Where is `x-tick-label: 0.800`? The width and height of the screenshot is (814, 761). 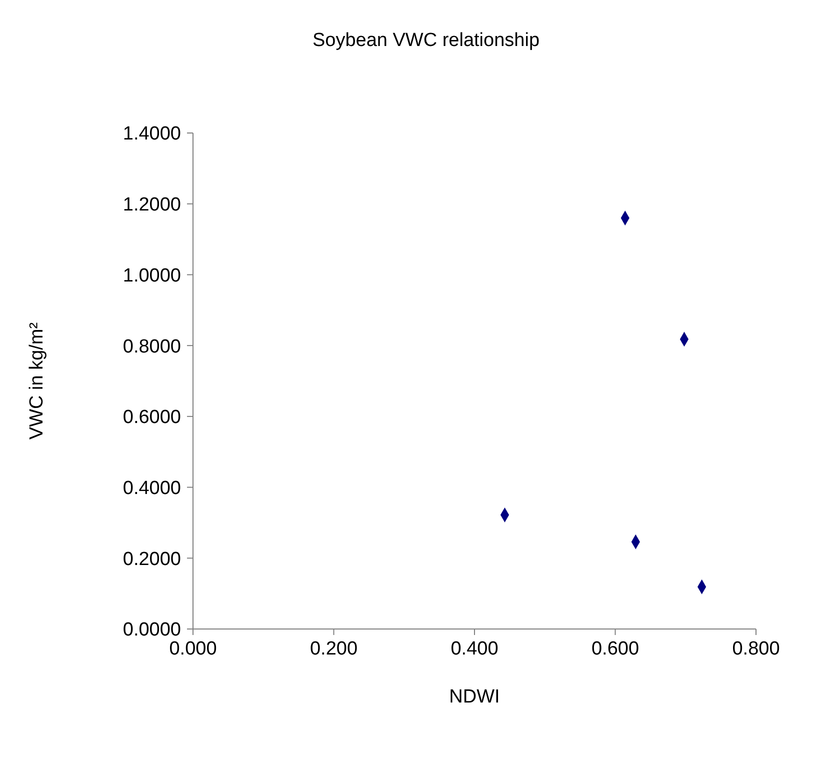 x-tick-label: 0.800 is located at coordinates (756, 649).